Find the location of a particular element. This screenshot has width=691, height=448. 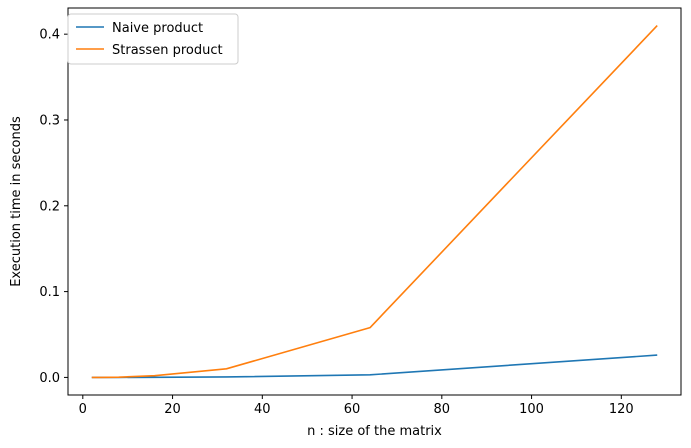

legend-box is located at coordinates (153, 39).